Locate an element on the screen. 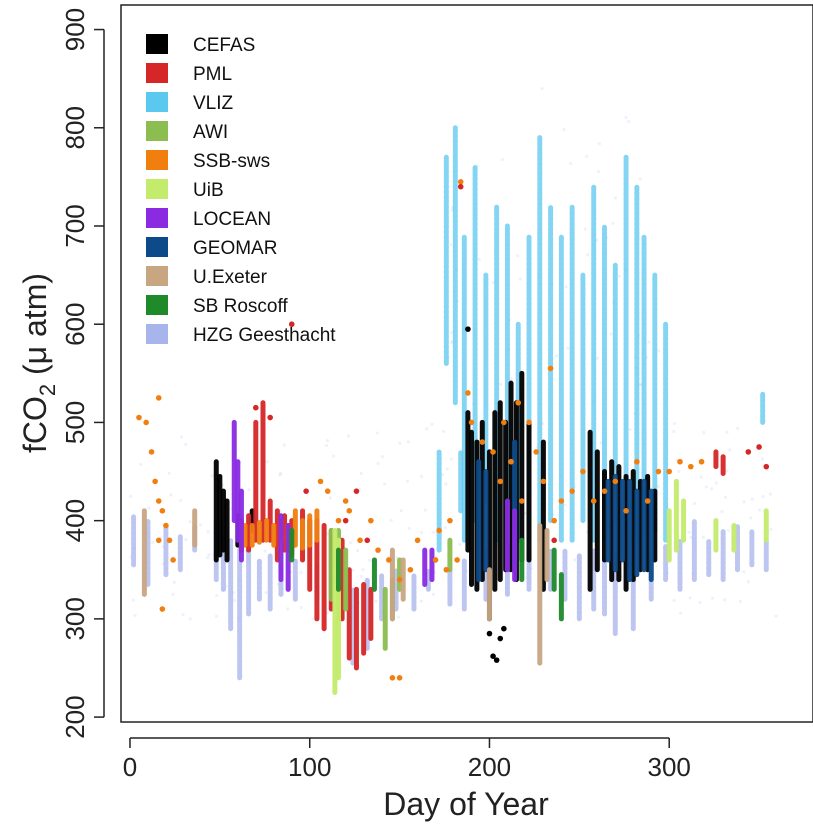 The width and height of the screenshot is (813, 824). y-axis-title-suffix: (μ atm) is located at coordinates (35, 328).